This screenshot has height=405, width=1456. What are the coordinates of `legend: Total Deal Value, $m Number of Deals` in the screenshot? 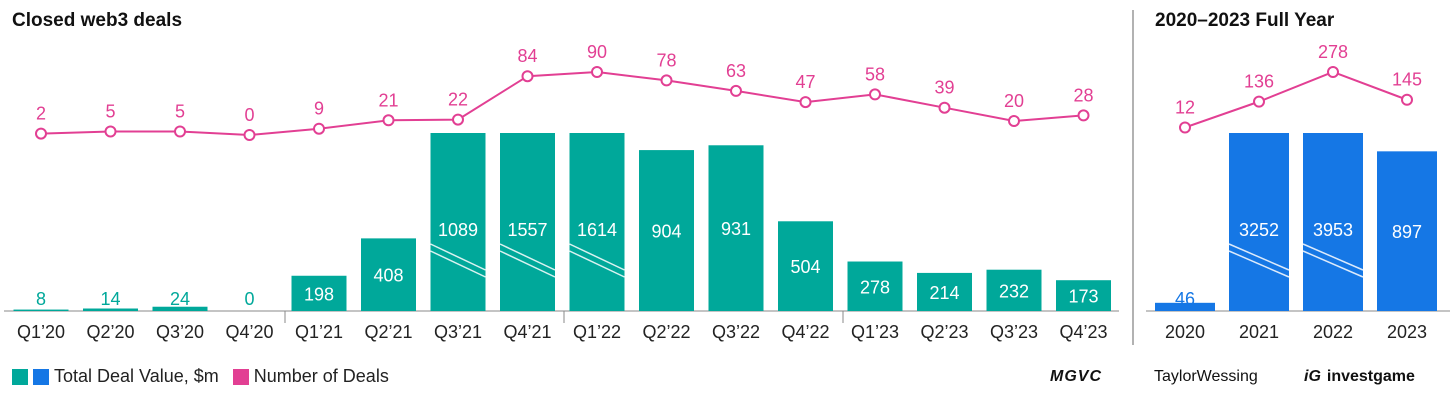 It's located at (207, 376).